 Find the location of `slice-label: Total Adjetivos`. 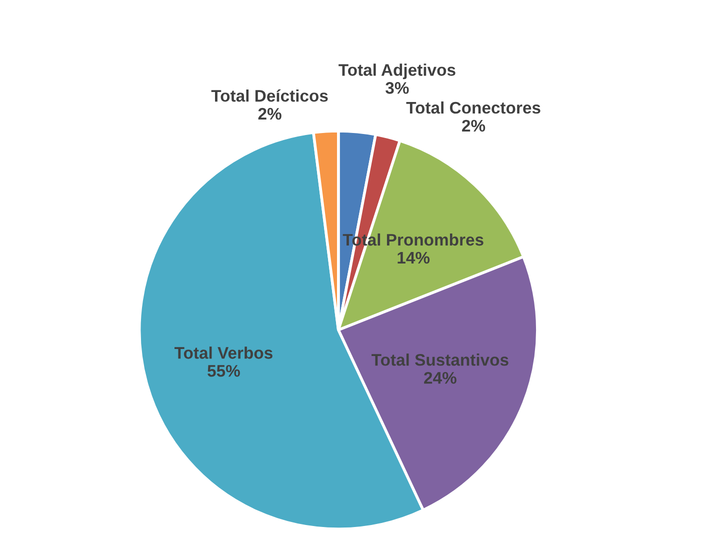

slice-label: Total Adjetivos is located at coordinates (397, 72).